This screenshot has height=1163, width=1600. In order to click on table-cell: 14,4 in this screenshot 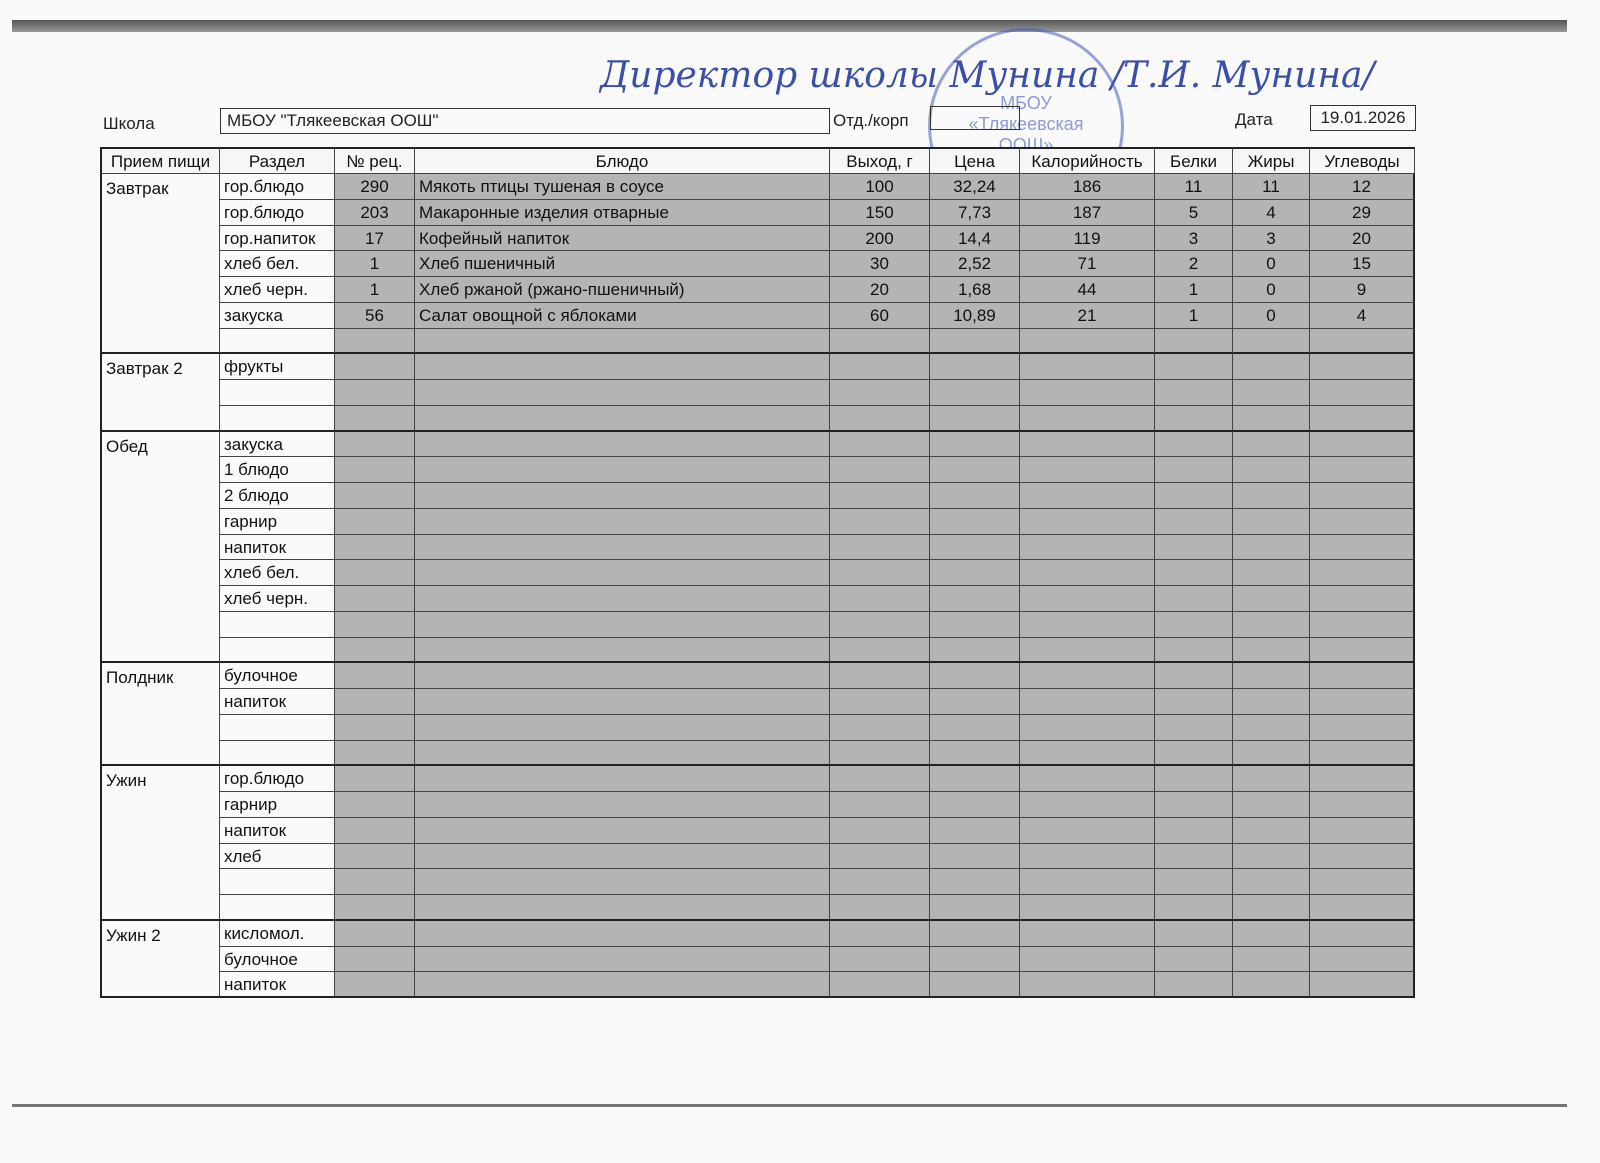, I will do `click(975, 238)`.